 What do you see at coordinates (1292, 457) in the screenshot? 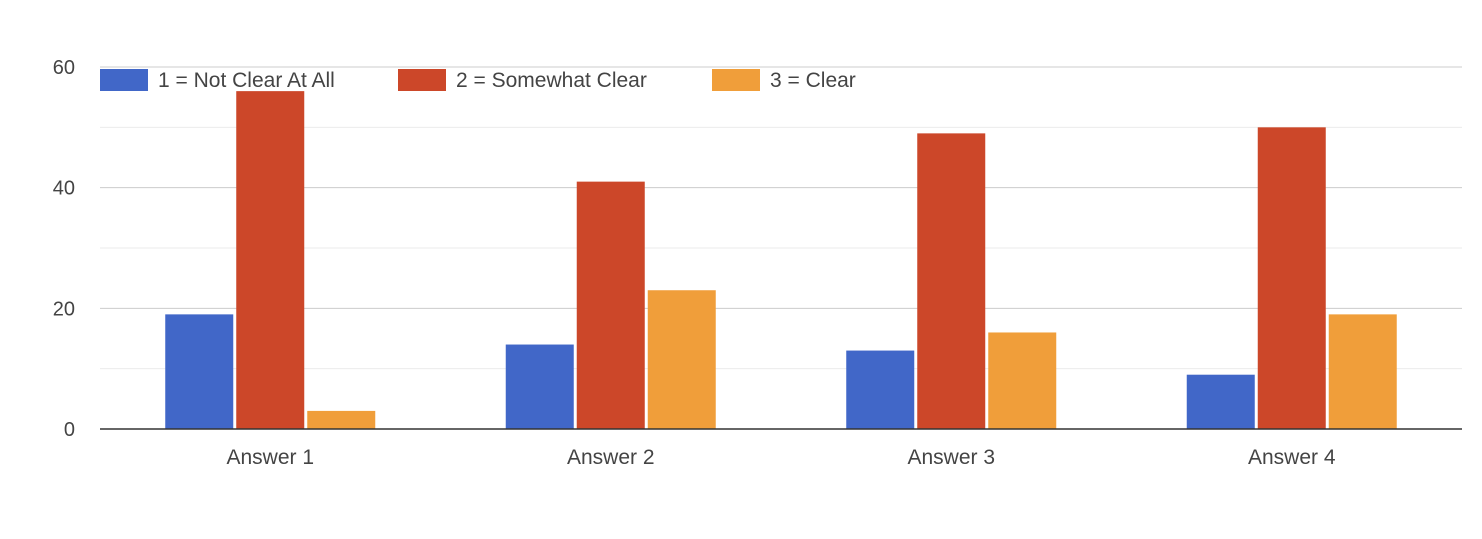
I see `x-tick-label: Answer 4` at bounding box center [1292, 457].